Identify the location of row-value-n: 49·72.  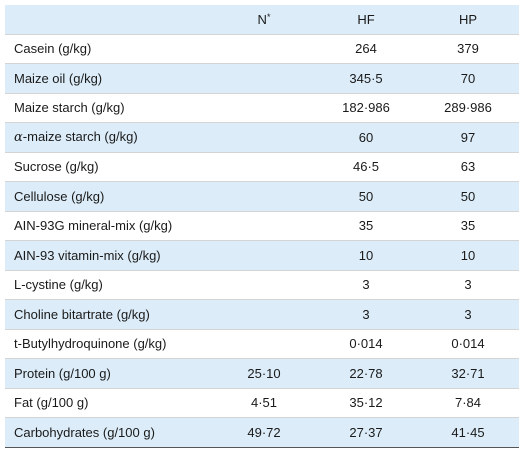
(264, 432).